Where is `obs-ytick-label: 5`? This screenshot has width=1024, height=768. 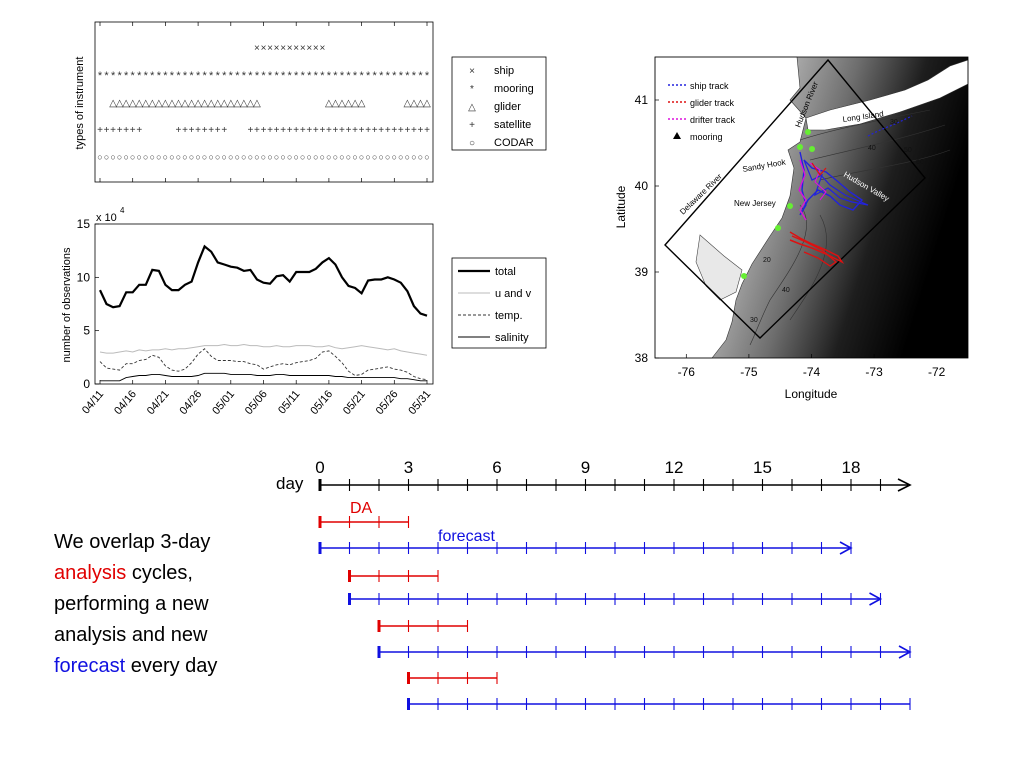 obs-ytick-label: 5 is located at coordinates (86, 331).